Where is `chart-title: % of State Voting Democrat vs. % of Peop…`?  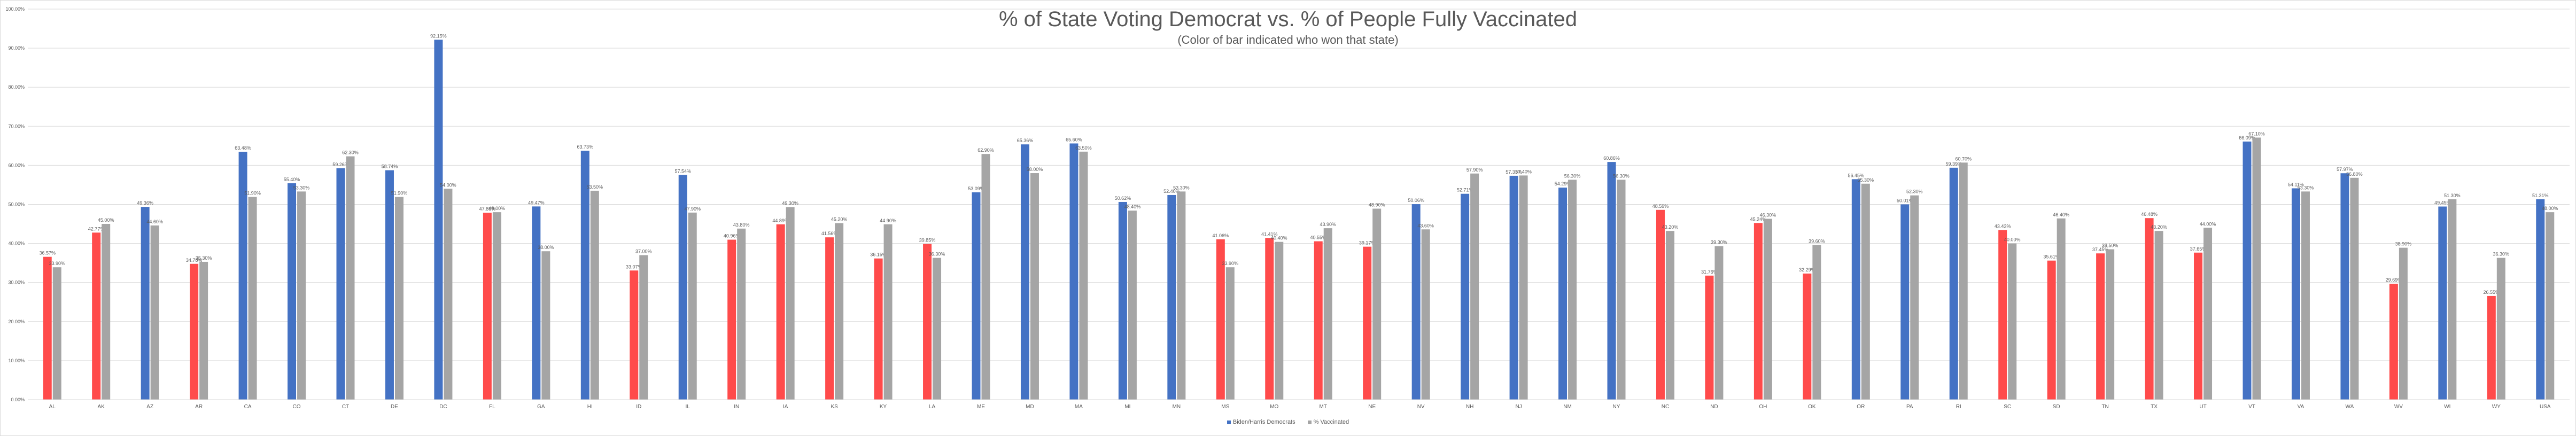
chart-title: % of State Voting Democrat vs. % of Peop… is located at coordinates (1288, 19).